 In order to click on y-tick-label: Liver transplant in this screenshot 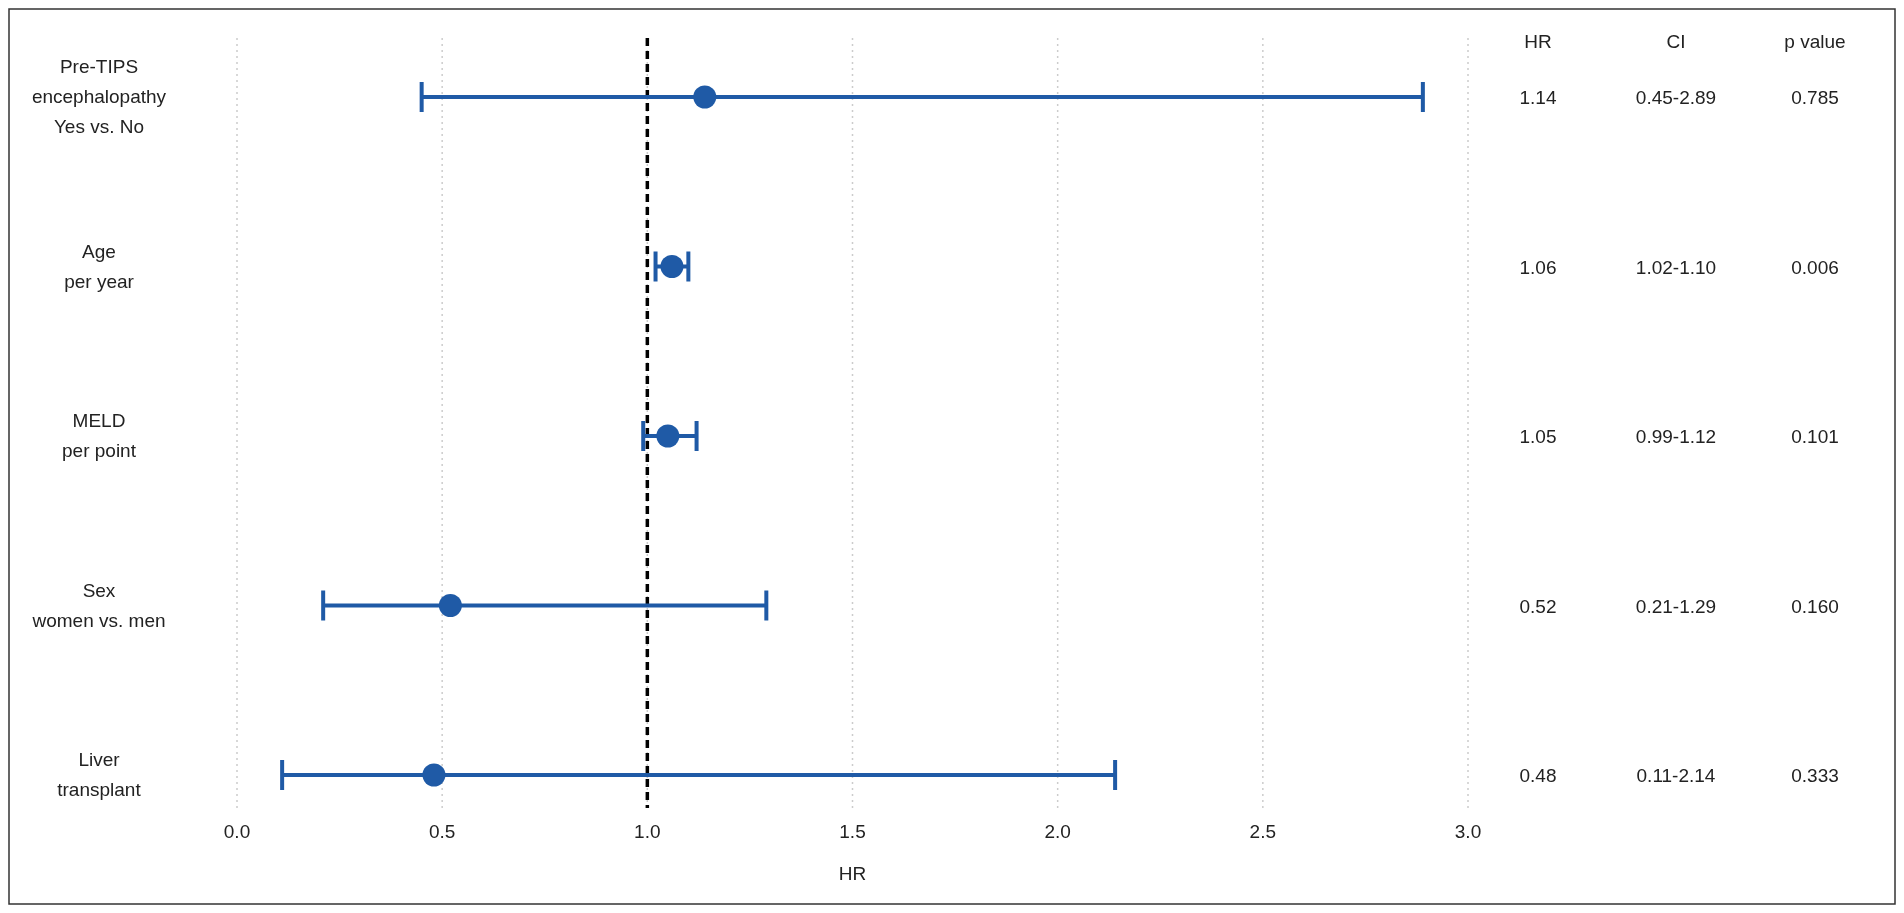, I will do `click(99, 774)`.